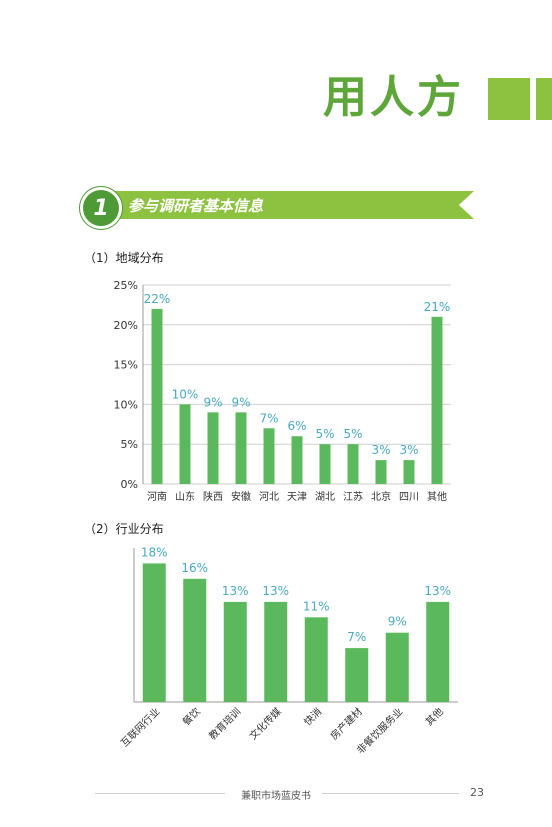 The image size is (552, 827). I want to click on chart2-value-label: 16%, so click(194, 568).